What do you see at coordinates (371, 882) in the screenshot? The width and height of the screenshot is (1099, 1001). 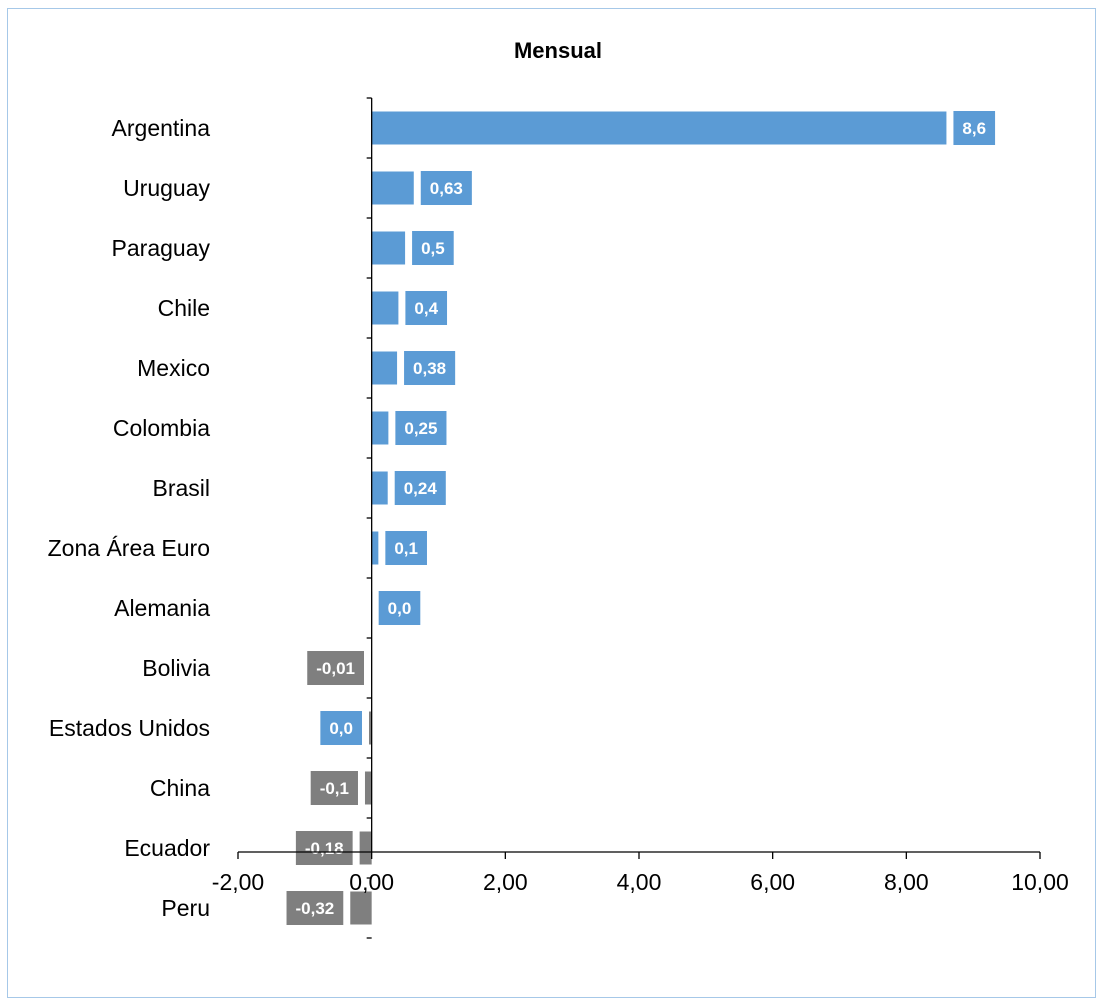 I see `x-tick-label: 0,00` at bounding box center [371, 882].